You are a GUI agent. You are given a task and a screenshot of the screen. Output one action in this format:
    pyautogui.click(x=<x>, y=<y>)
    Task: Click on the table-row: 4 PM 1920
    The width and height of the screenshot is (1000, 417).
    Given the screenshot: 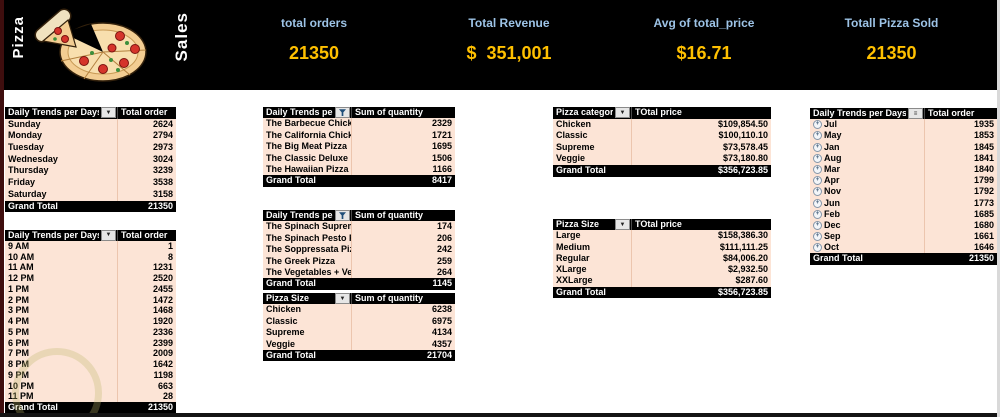 What is the action you would take?
    pyautogui.click(x=90, y=321)
    